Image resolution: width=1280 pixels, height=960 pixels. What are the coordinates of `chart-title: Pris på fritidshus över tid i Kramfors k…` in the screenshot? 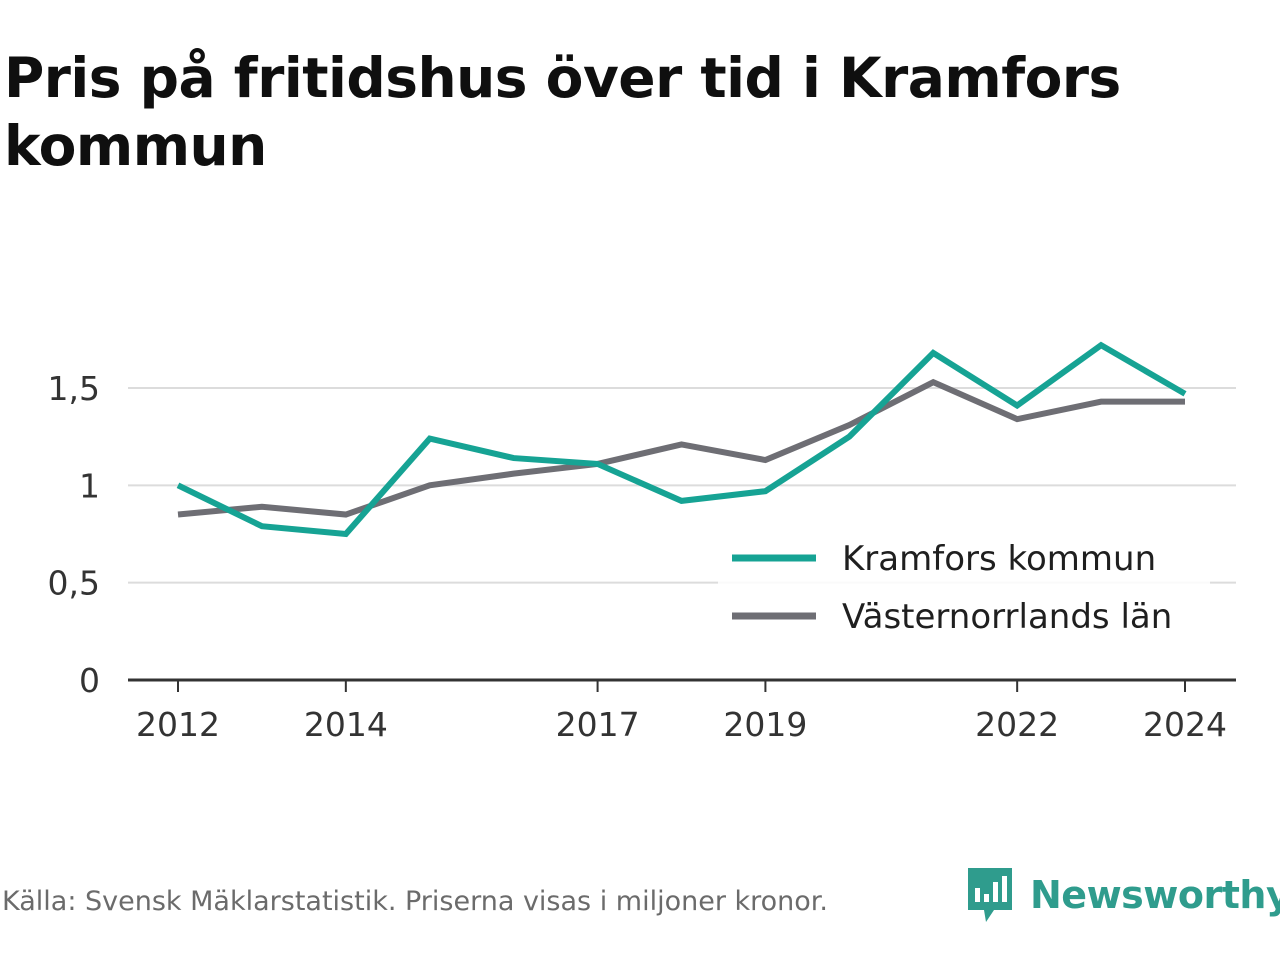 It's located at (562, 112).